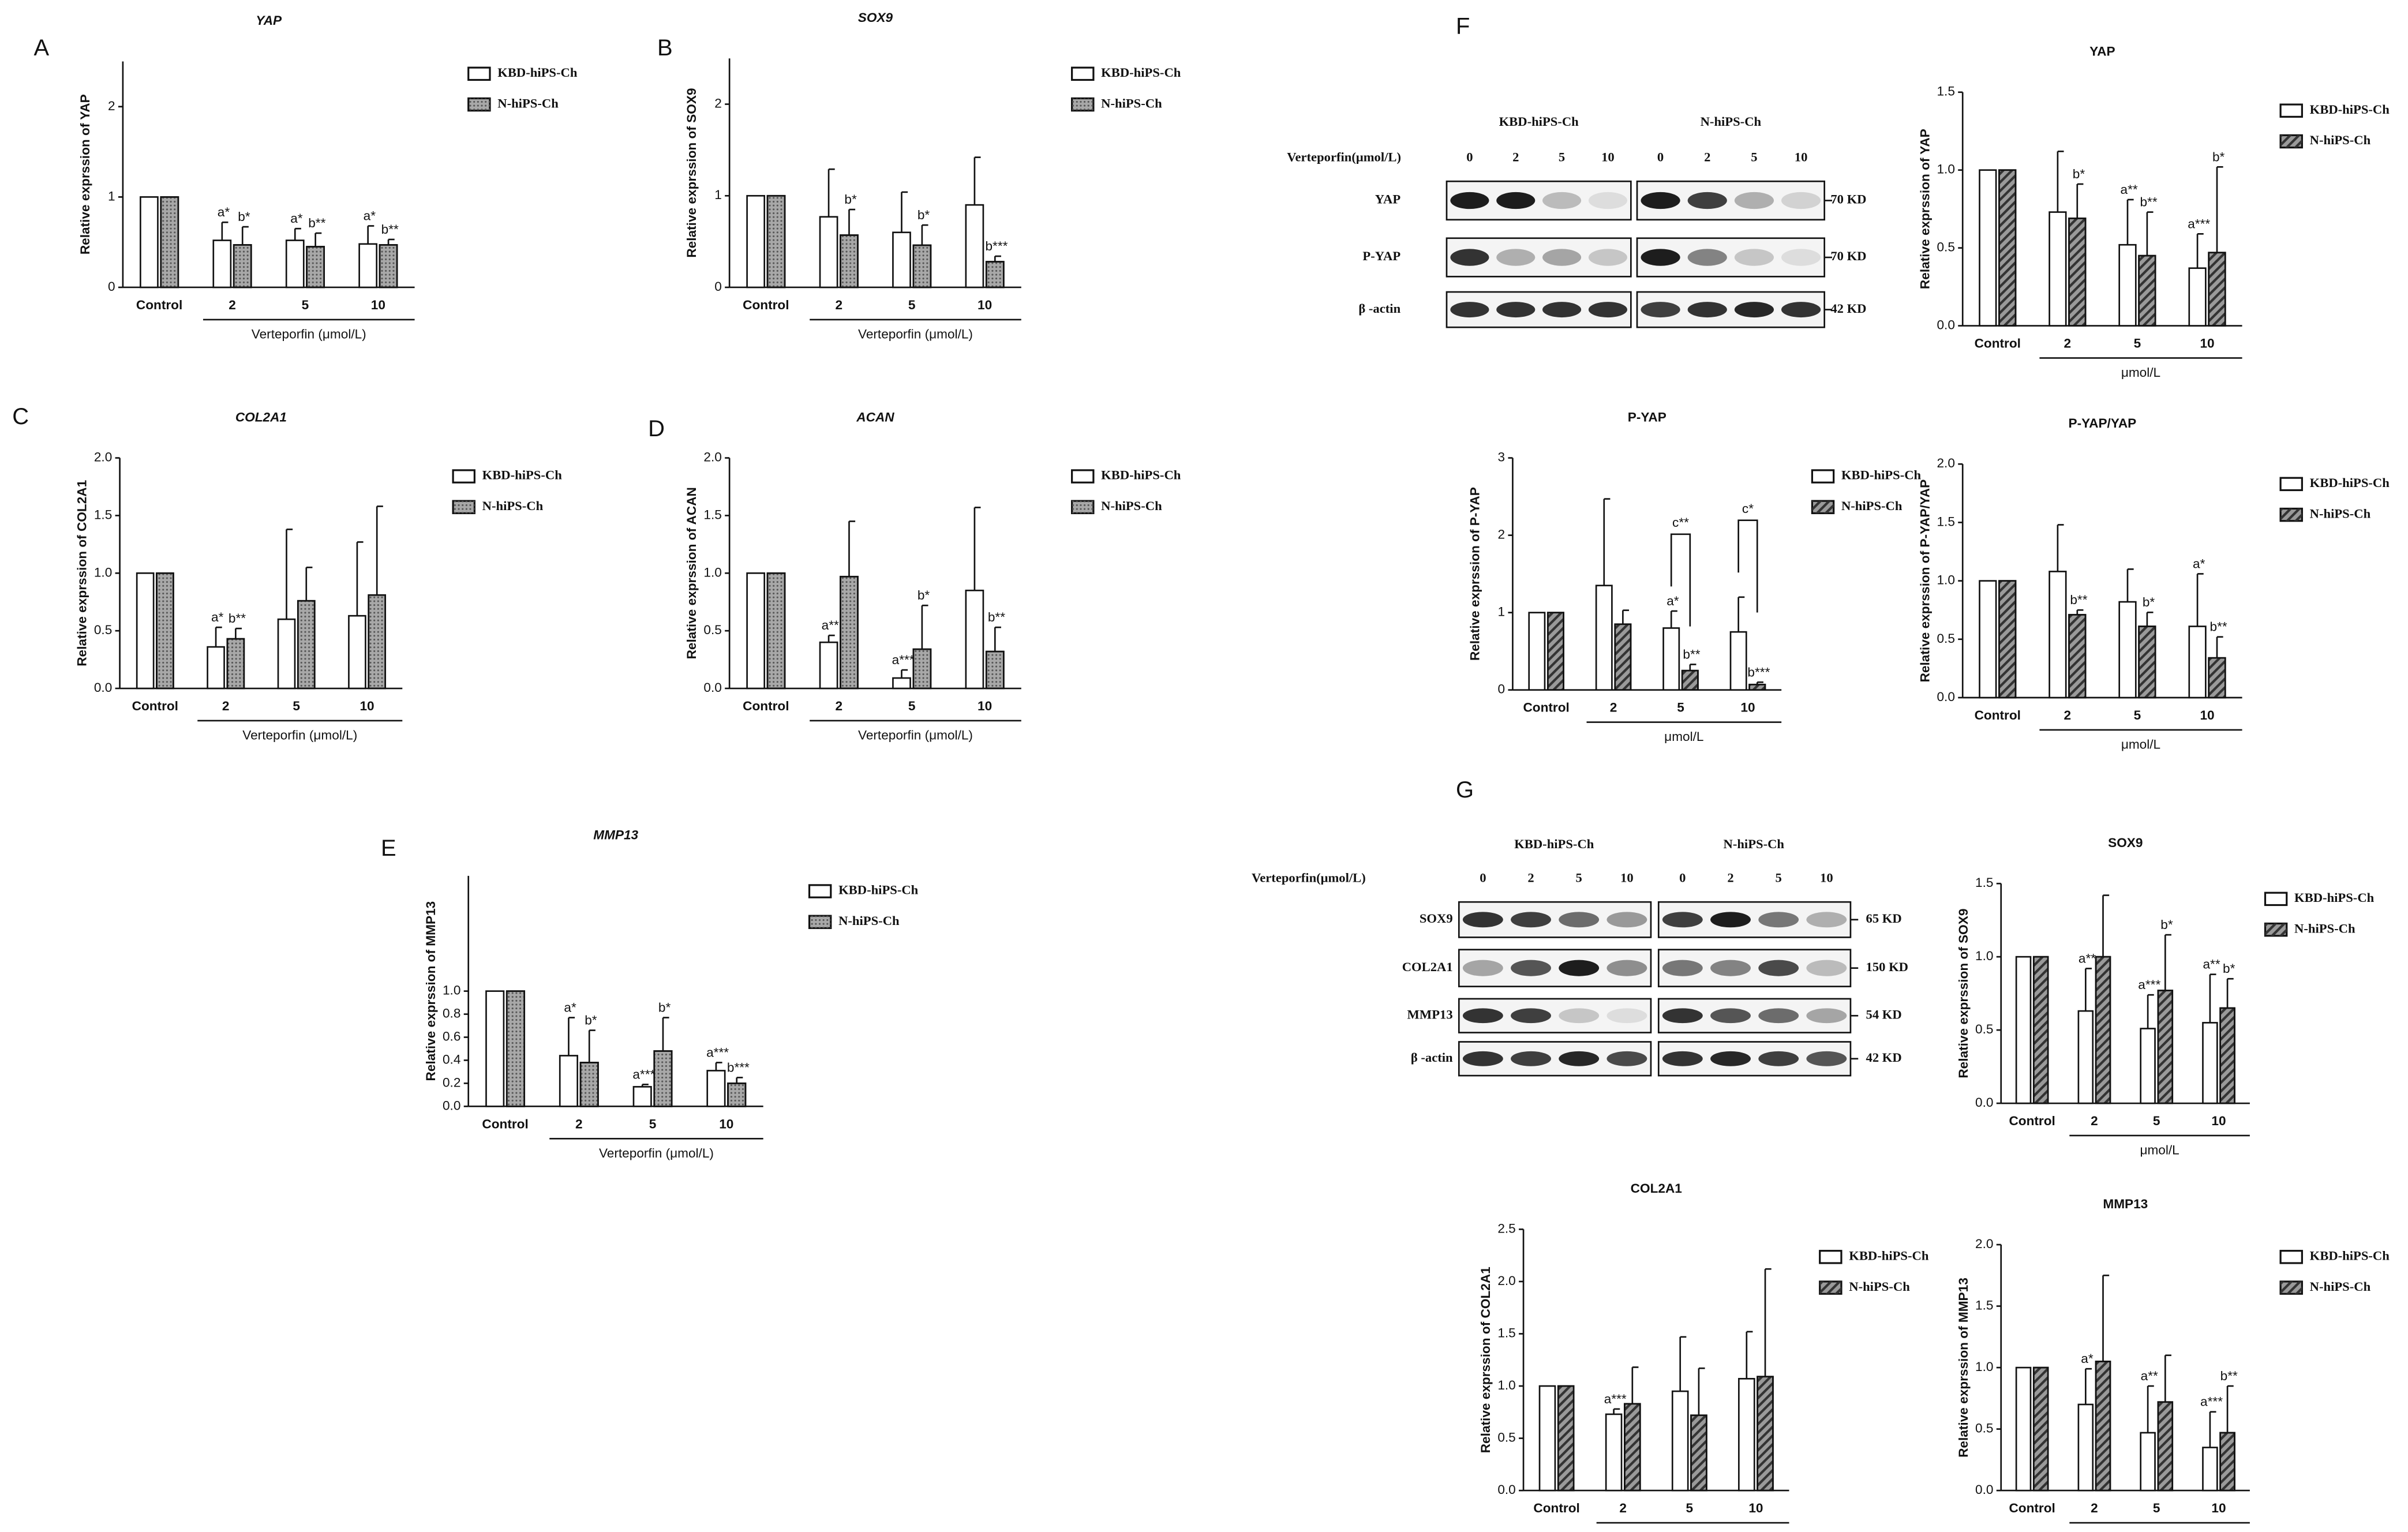 The width and height of the screenshot is (2408, 1532). I want to click on y-axis-label: Relative exprssion of MMP13, so click(431, 991).